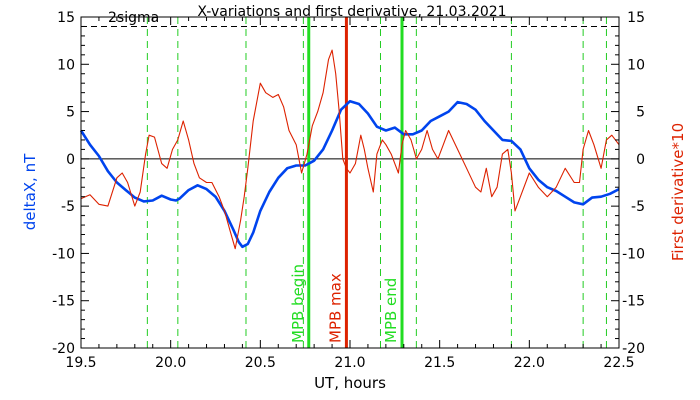 This screenshot has width=700, height=400. What do you see at coordinates (640, 113) in the screenshot?
I see `y-tick-label-right: 5` at bounding box center [640, 113].